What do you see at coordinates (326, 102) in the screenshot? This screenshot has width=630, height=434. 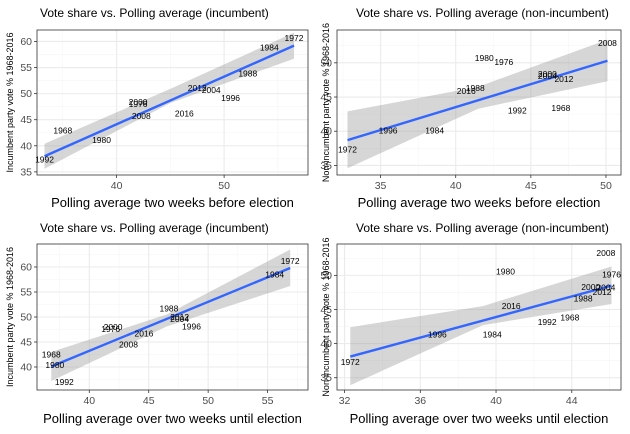 I see `chart1-y-axis-label: Non-incumbent party vote % 1968-2016` at bounding box center [326, 102].